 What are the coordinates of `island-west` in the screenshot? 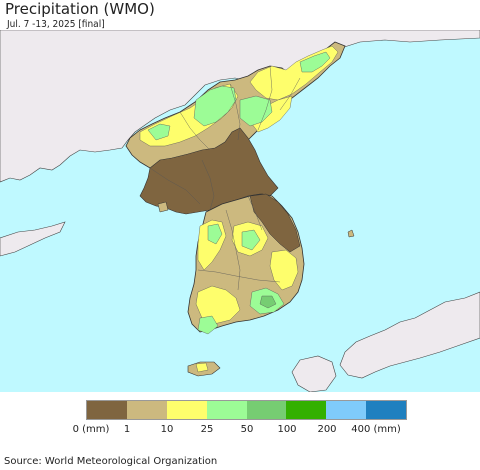 It's located at (163, 207).